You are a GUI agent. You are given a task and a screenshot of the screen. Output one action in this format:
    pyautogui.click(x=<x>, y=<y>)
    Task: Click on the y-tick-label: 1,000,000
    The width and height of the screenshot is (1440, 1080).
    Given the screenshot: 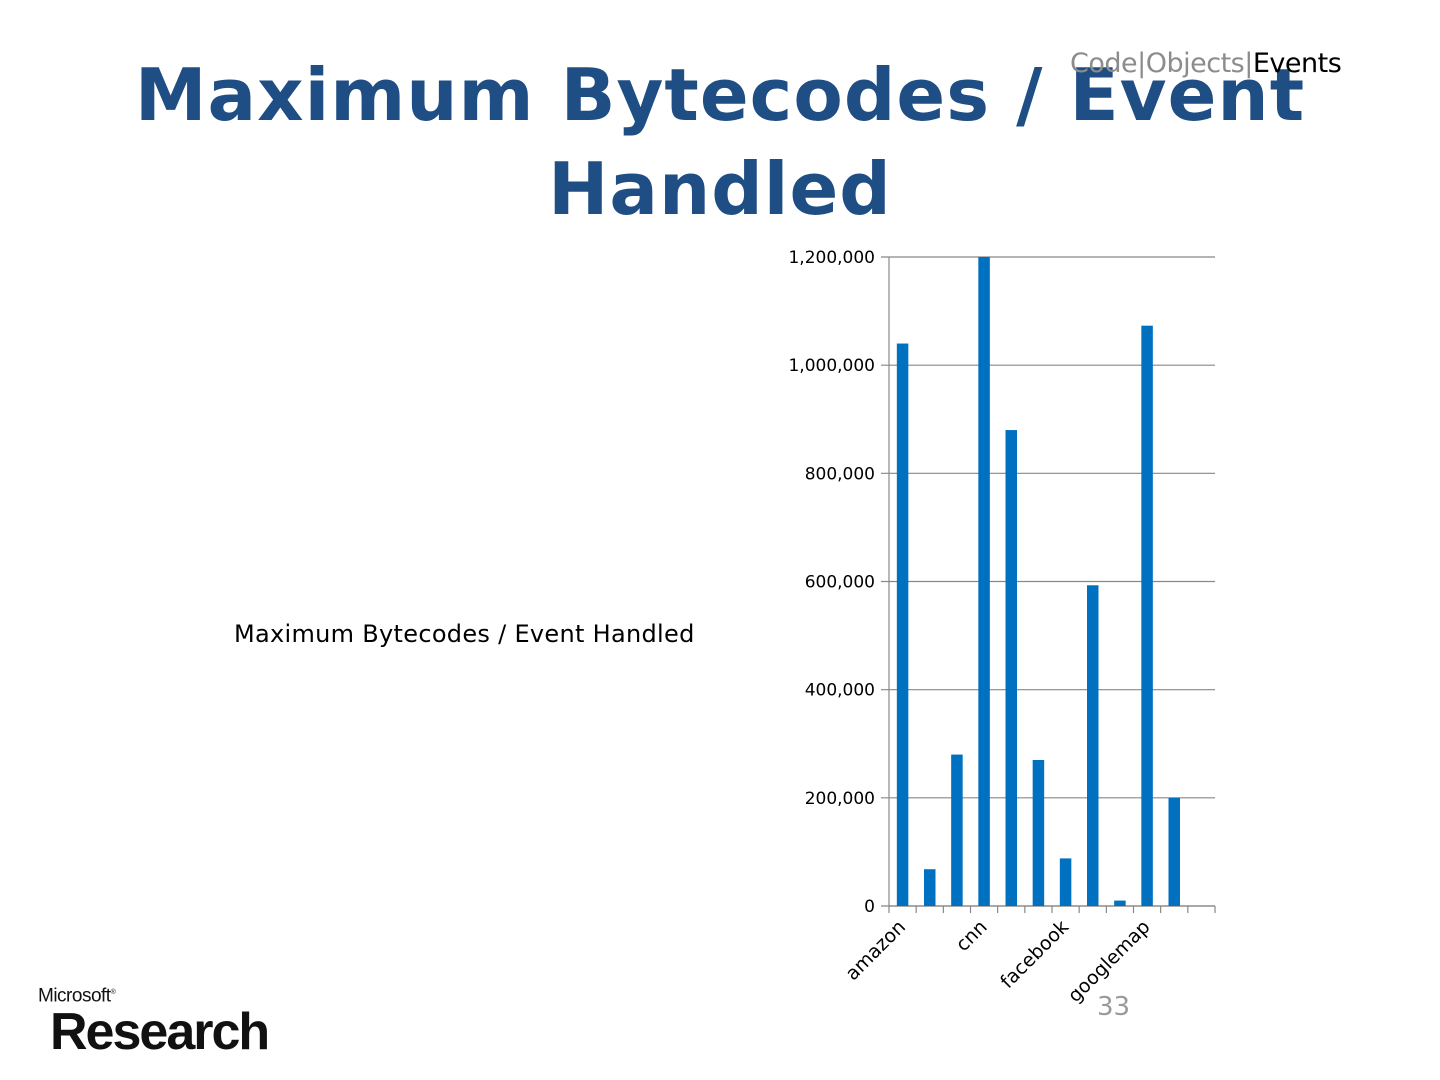 What is the action you would take?
    pyautogui.click(x=831, y=366)
    